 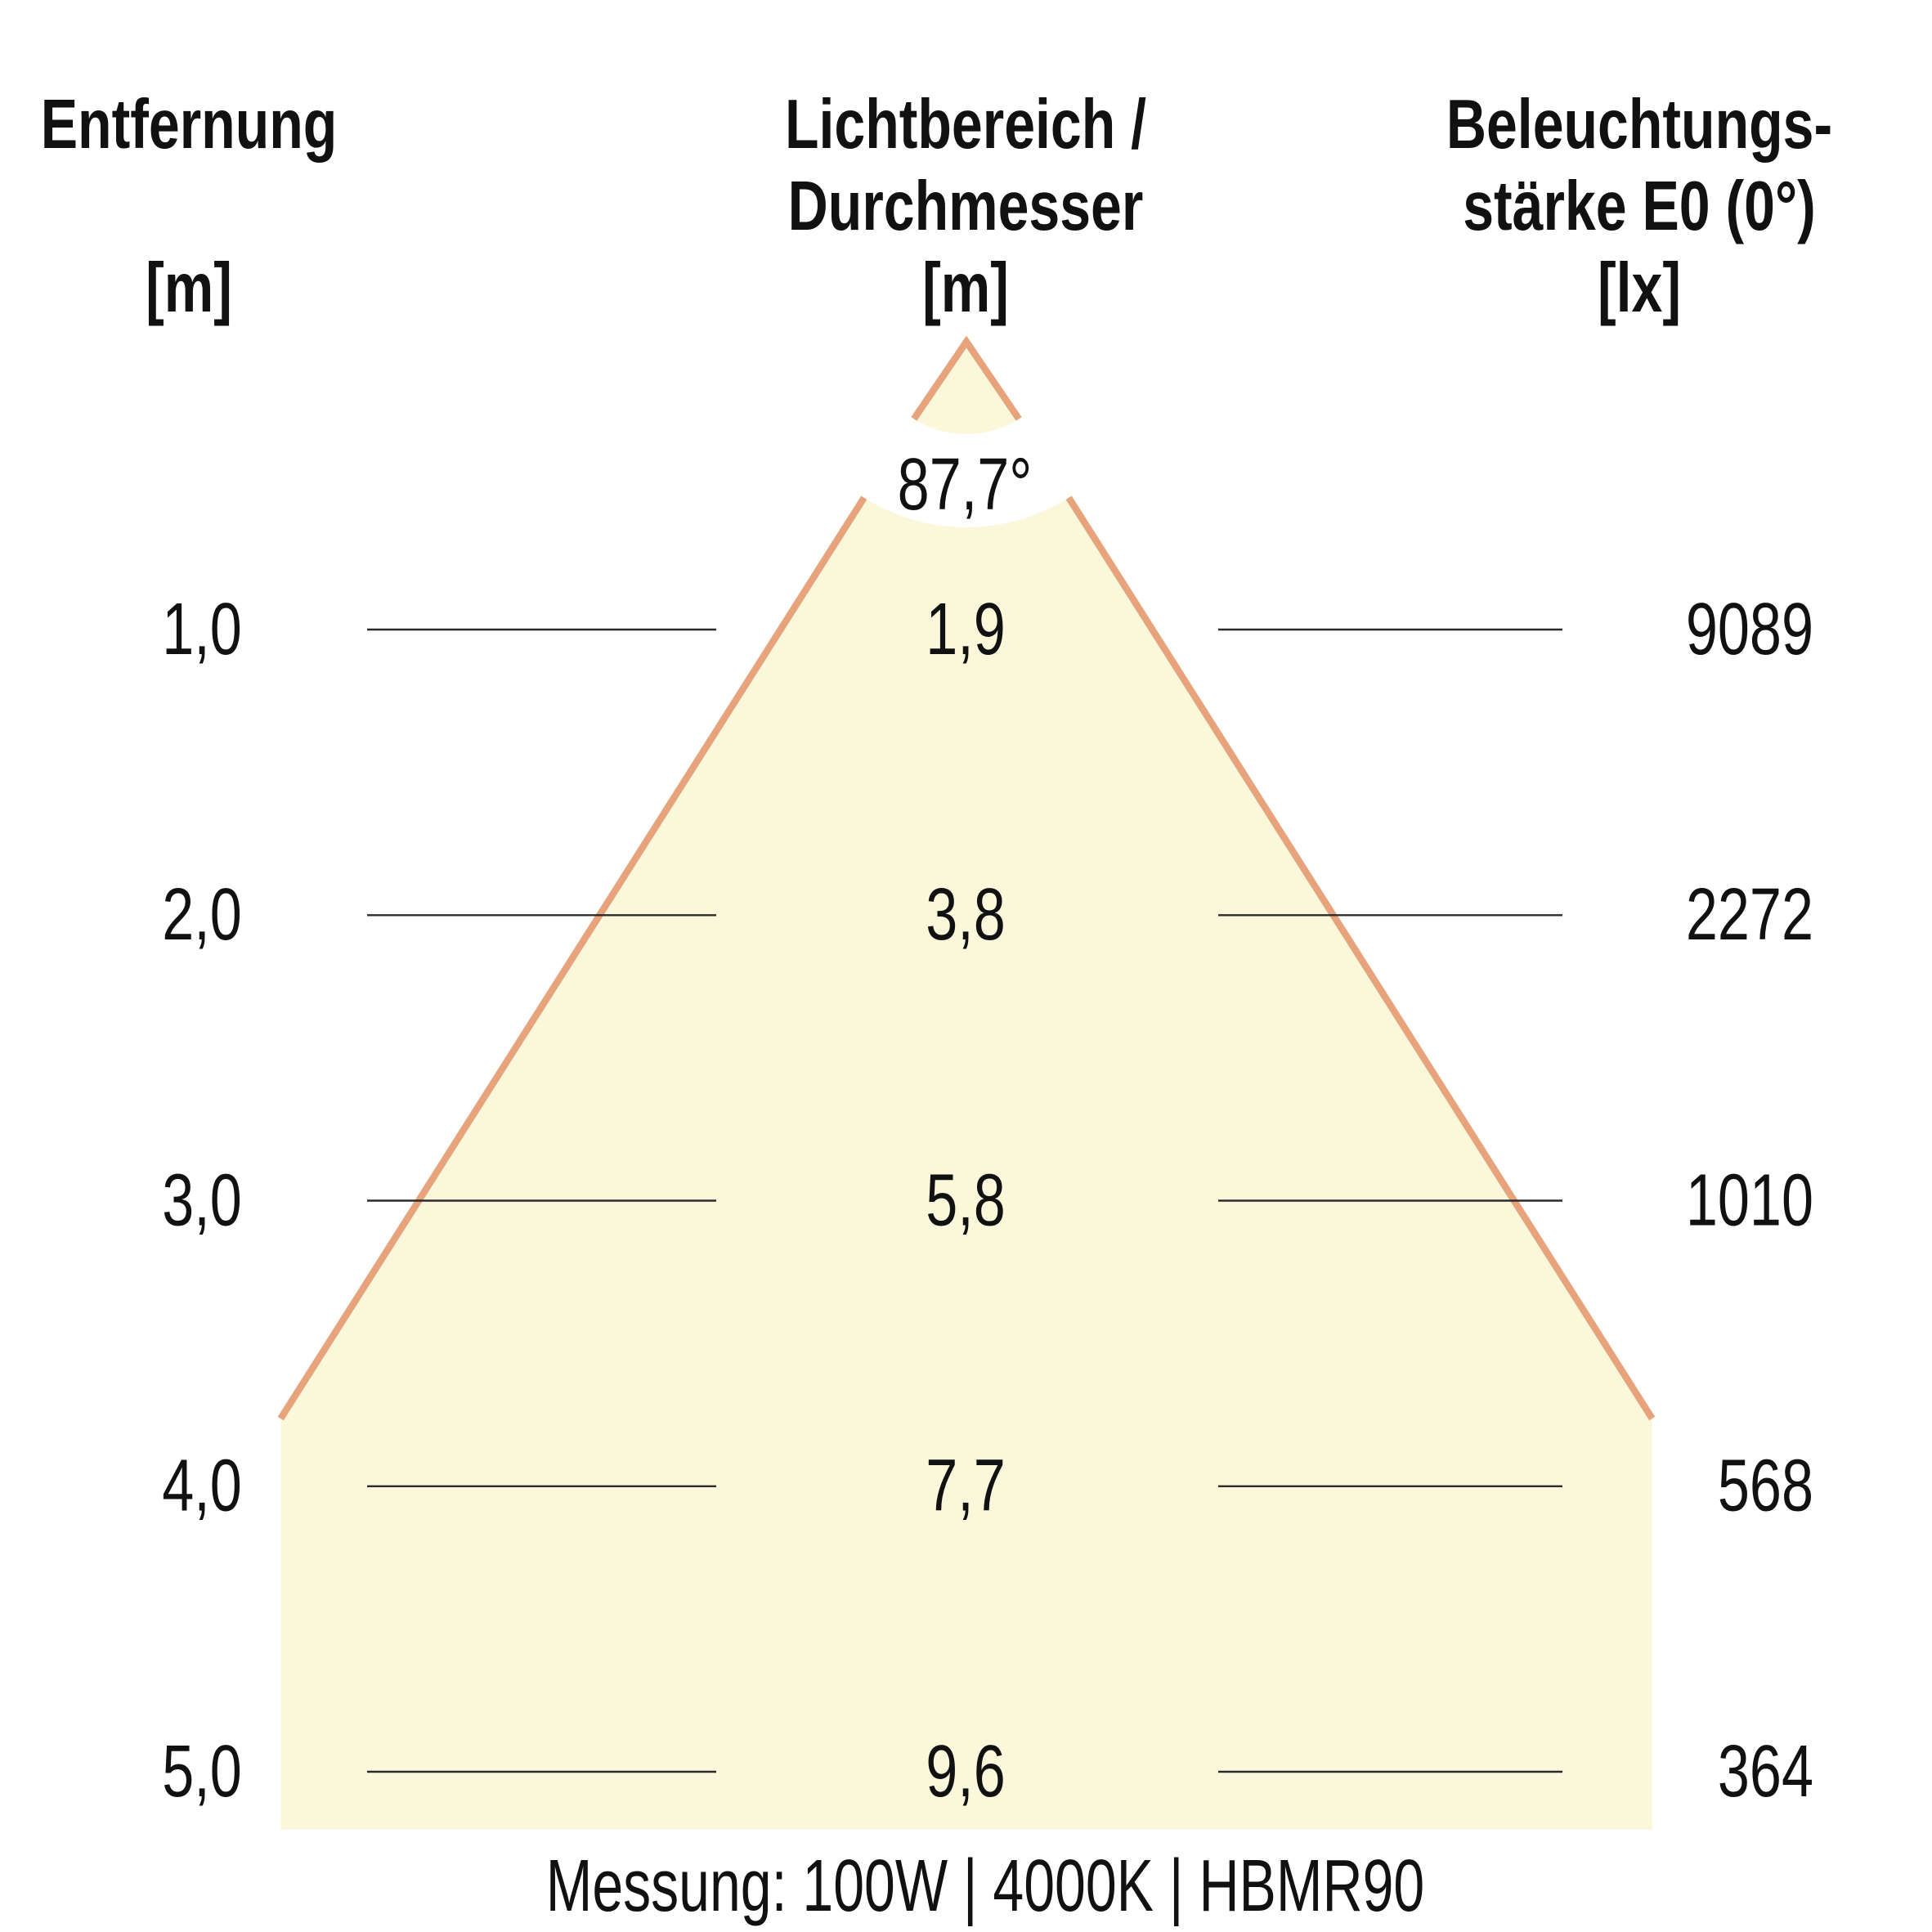 What do you see at coordinates (1749, 629) in the screenshot?
I see `svg-text: 9089` at bounding box center [1749, 629].